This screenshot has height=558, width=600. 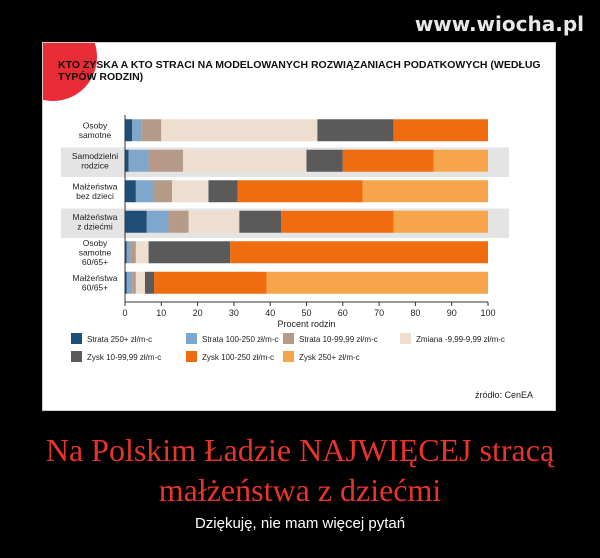 What do you see at coordinates (95, 166) in the screenshot?
I see `category-label: rodzice` at bounding box center [95, 166].